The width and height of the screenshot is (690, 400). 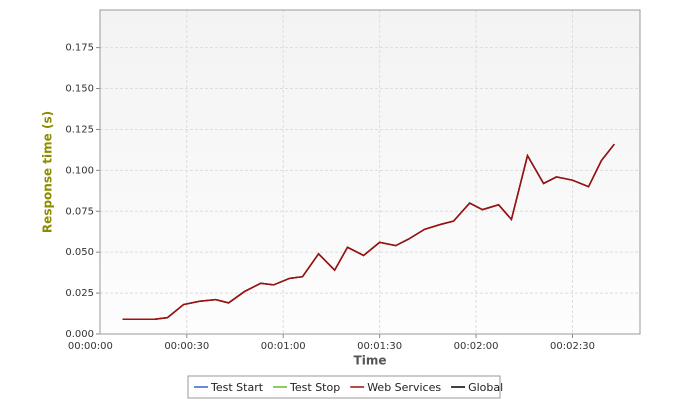 What do you see at coordinates (572, 346) in the screenshot?
I see `x-tick-label: 00:02:30` at bounding box center [572, 346].